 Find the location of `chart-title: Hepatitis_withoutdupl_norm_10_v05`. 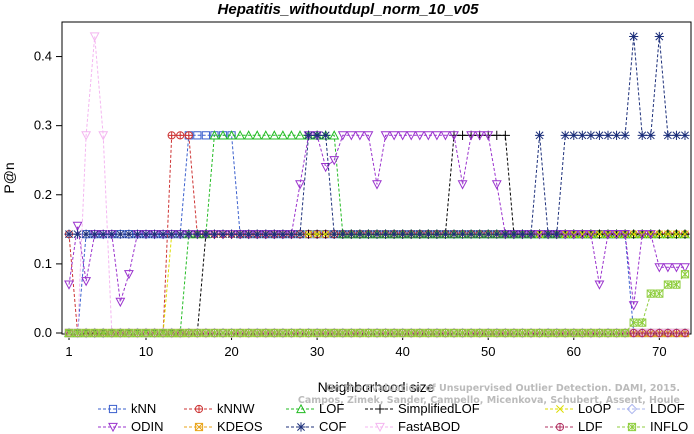

chart-title: Hepatitis_withoutdupl_norm_10_v05 is located at coordinates (349, 9).